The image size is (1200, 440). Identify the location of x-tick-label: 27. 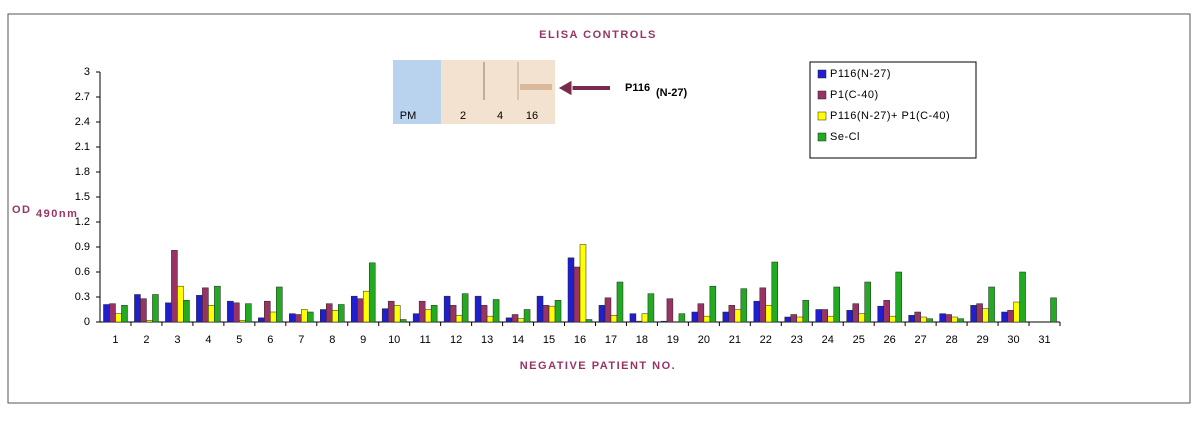
(921, 340).